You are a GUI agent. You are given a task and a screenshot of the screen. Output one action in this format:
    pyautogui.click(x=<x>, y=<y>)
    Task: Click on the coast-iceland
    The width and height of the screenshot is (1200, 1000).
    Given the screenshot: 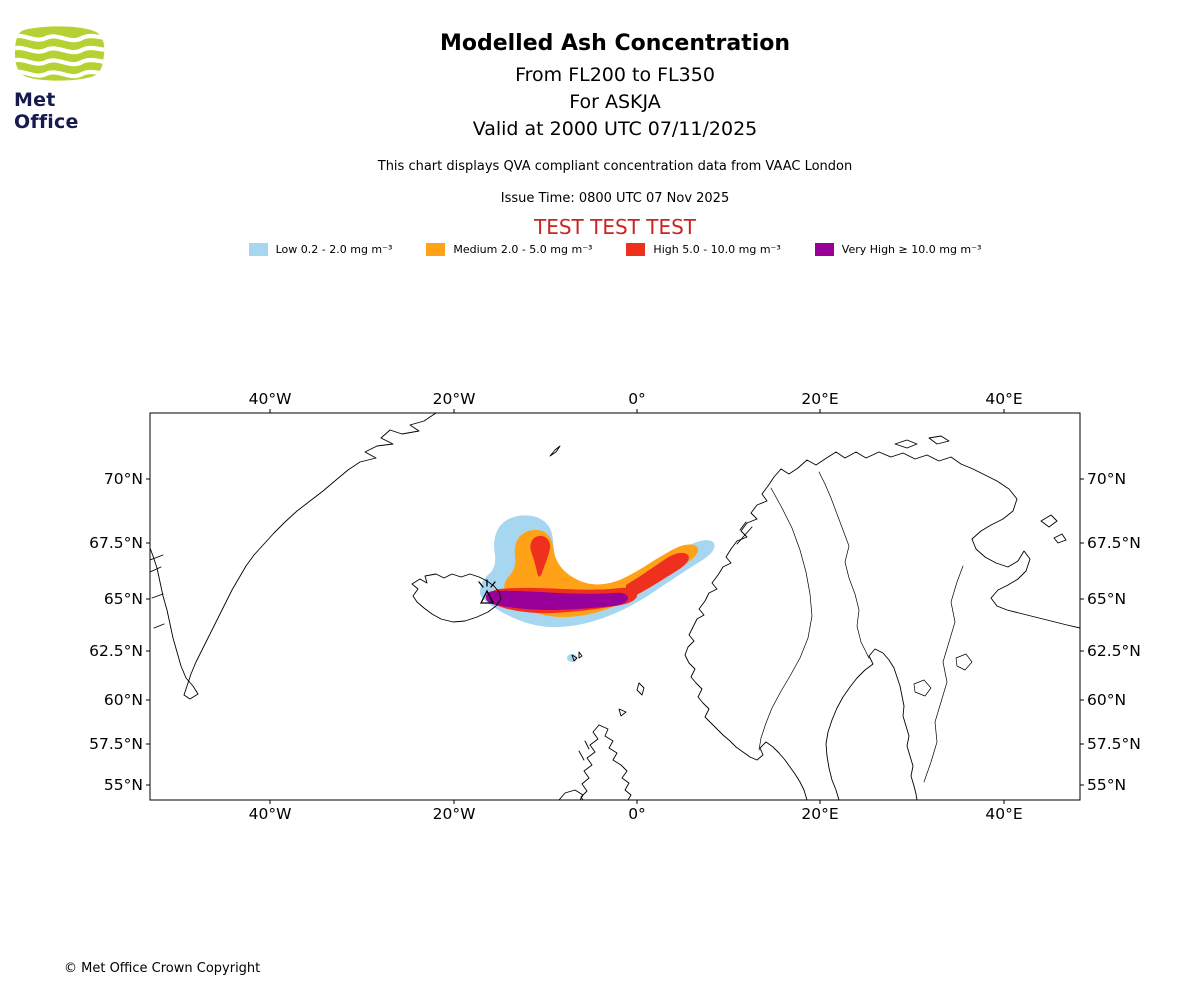 What is the action you would take?
    pyautogui.click(x=456, y=598)
    